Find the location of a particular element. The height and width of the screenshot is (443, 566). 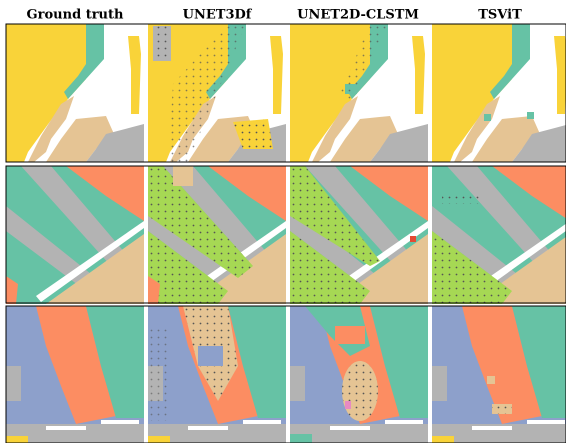

column-header: UNET3Df is located at coordinates (218, 15).